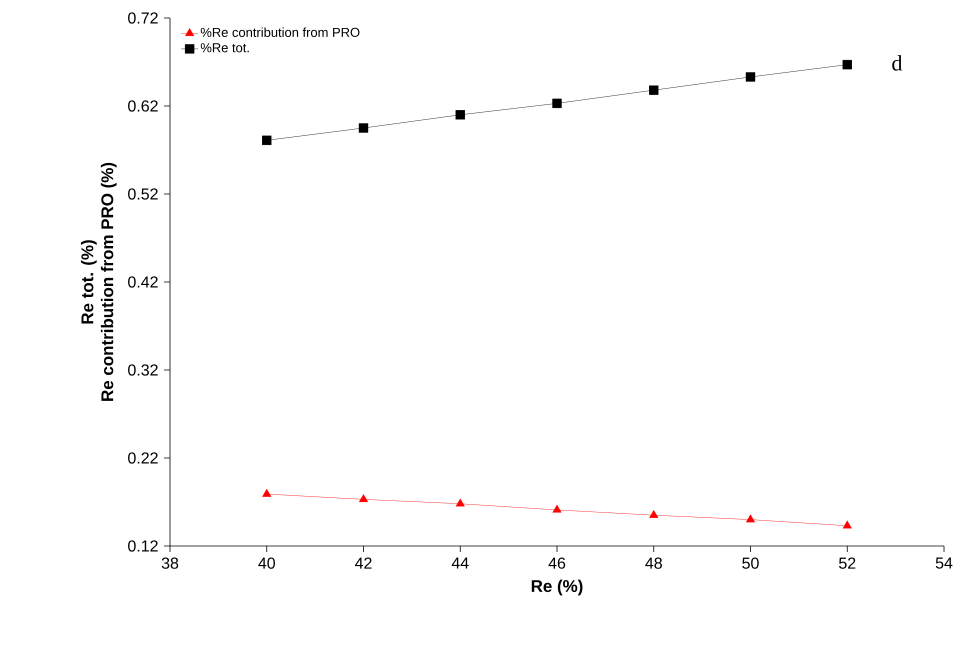 Image resolution: width=969 pixels, height=647 pixels. Describe the element at coordinates (280, 32) in the screenshot. I see `legend-label: %Re contribution from PRO` at that location.